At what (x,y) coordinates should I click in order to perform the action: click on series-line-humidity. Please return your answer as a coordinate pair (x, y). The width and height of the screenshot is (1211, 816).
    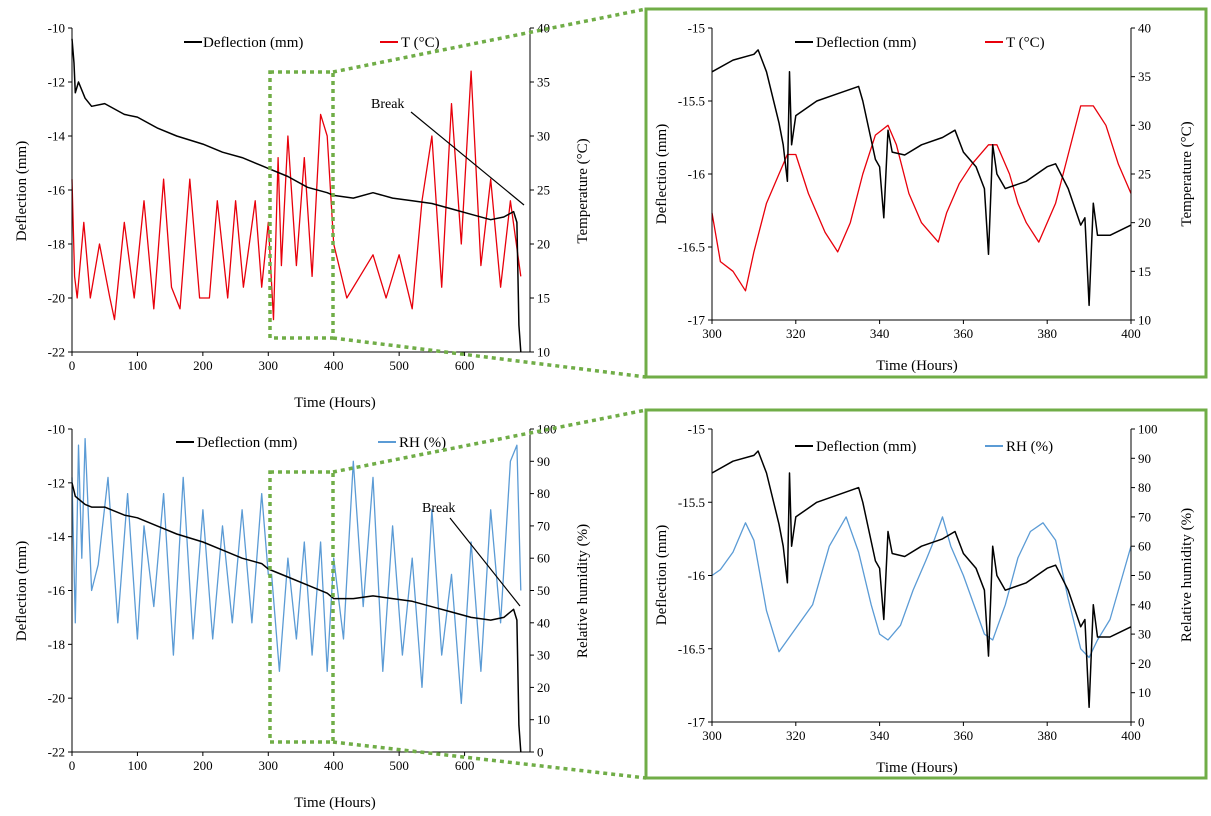
    Looking at the image, I should click on (296, 571).